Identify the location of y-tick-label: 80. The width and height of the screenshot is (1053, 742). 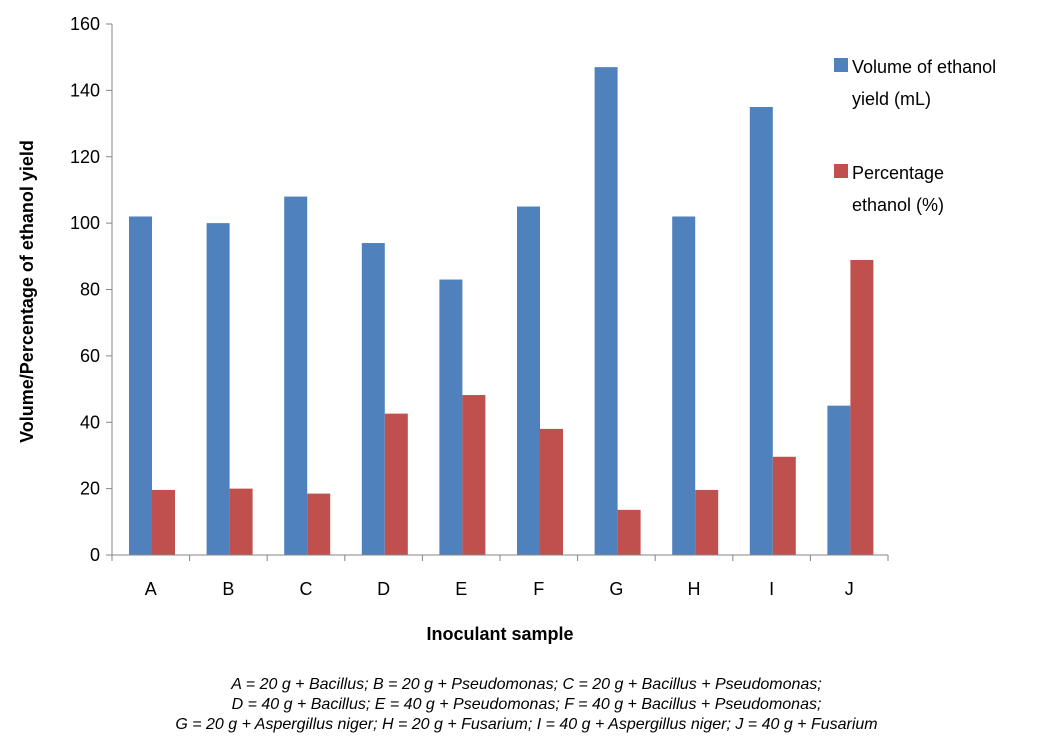
(90, 290).